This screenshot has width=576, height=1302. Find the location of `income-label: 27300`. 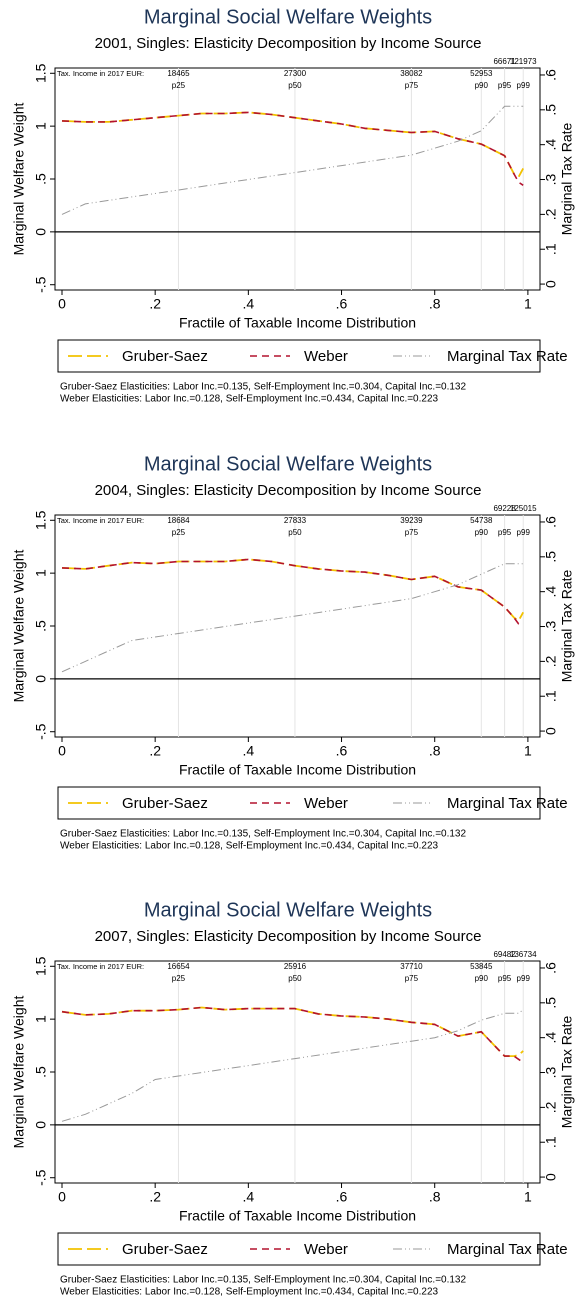

income-label: 27300 is located at coordinates (295, 73).